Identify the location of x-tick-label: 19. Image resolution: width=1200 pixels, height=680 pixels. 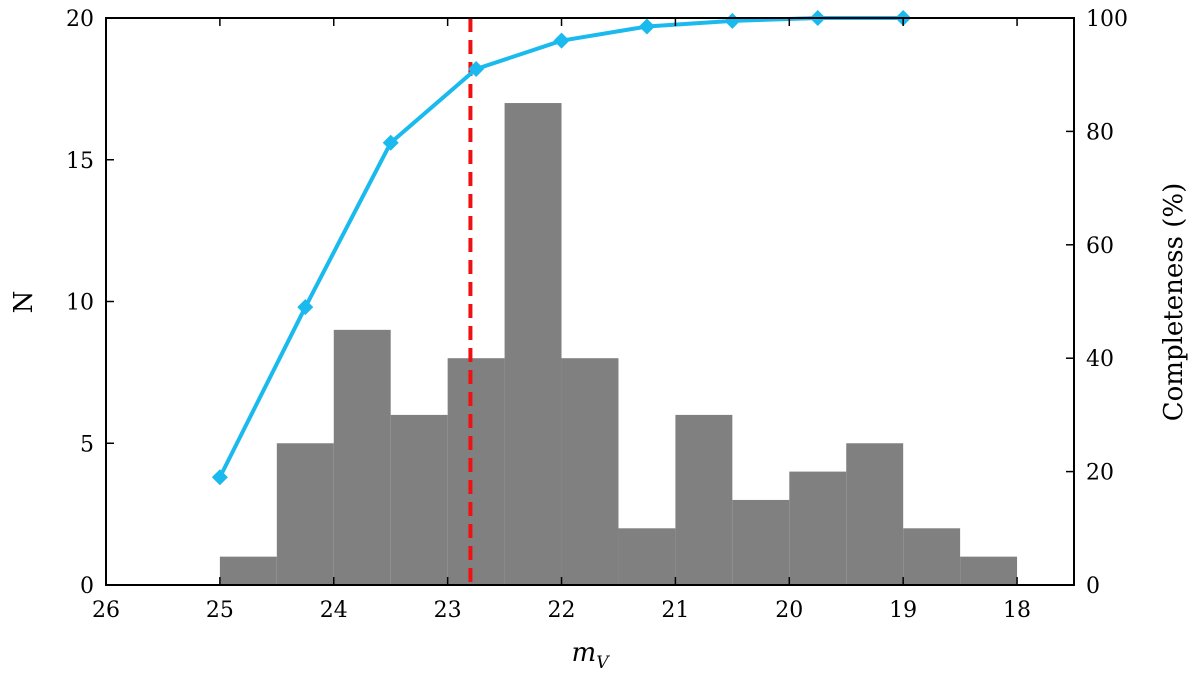
(903, 610).